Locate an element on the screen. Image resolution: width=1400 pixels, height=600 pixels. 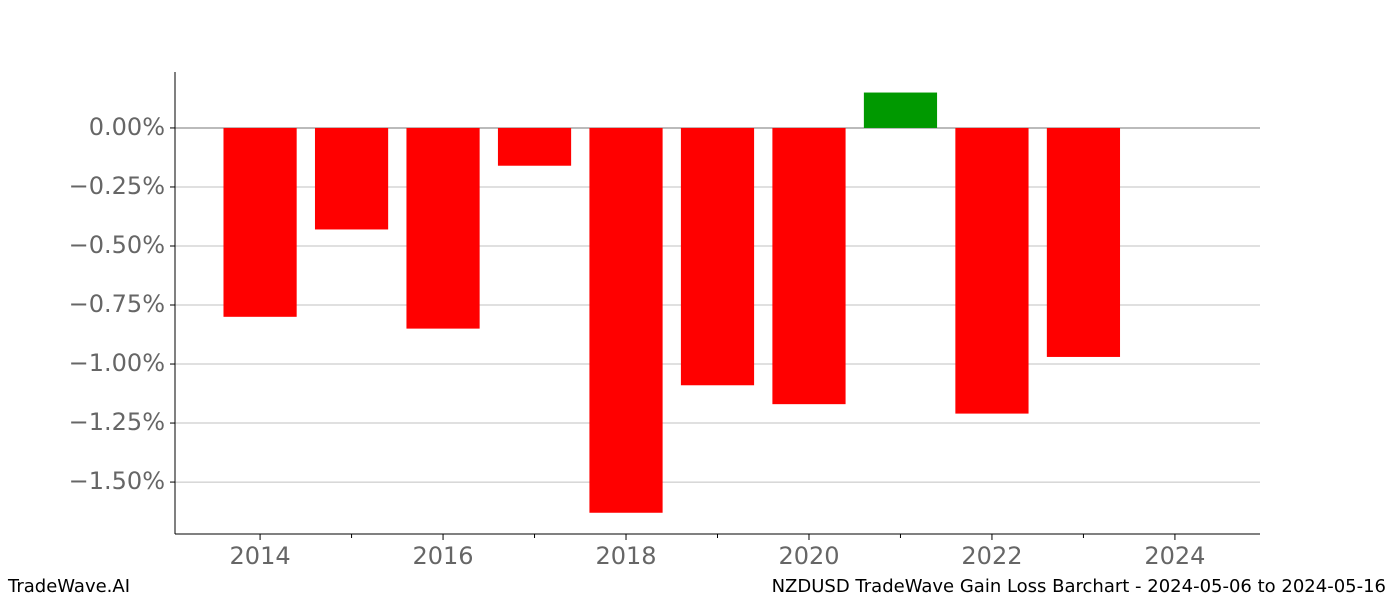
x-tick-label: 2022 is located at coordinates (991, 556).